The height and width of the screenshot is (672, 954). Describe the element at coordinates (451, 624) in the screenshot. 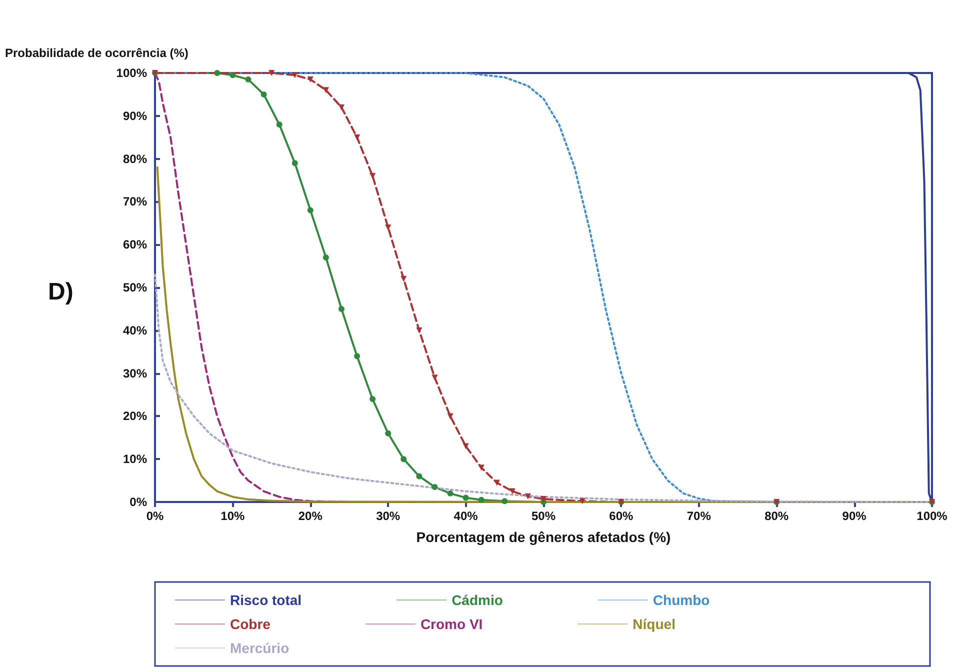

I see `legend-label: Cromo VI` at that location.